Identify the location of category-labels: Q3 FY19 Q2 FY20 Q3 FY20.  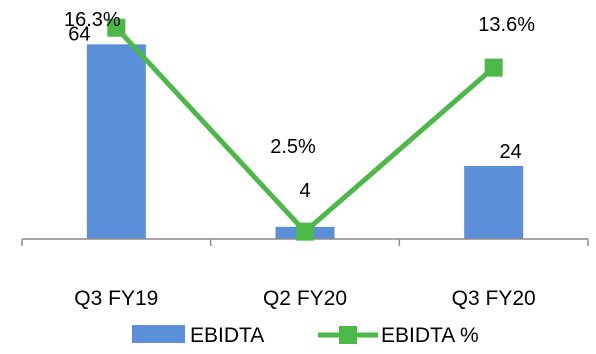
(304, 298).